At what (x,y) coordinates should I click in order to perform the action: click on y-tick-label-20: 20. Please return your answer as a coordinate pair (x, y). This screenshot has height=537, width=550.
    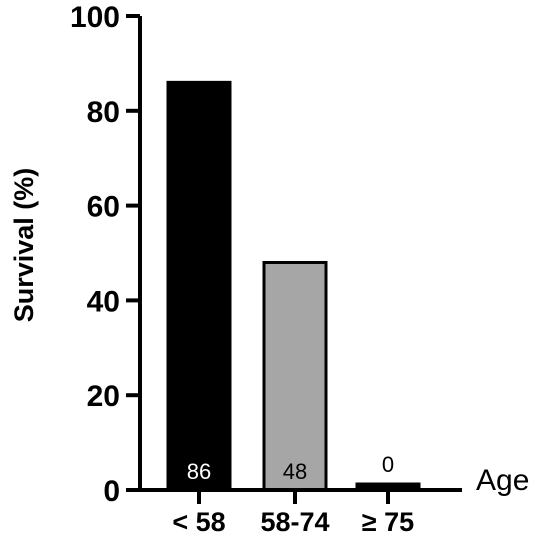
    Looking at the image, I should click on (103, 396).